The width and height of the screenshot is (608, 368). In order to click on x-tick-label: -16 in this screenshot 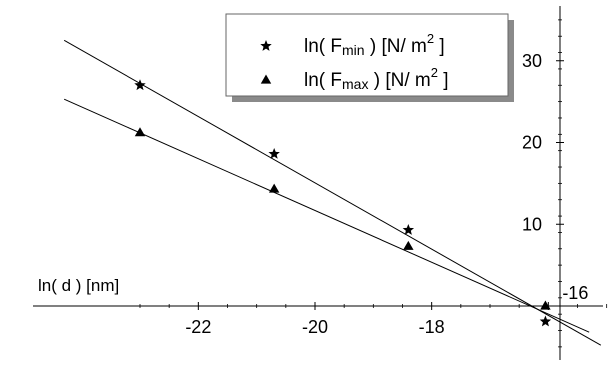, I will do `click(575, 293)`.